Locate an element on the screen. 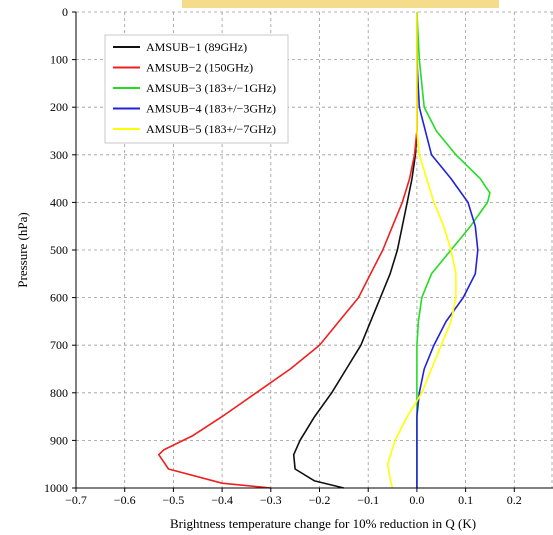  legend-label-4: AMSUB−4 (183+/−3GHz) is located at coordinates (211, 109).